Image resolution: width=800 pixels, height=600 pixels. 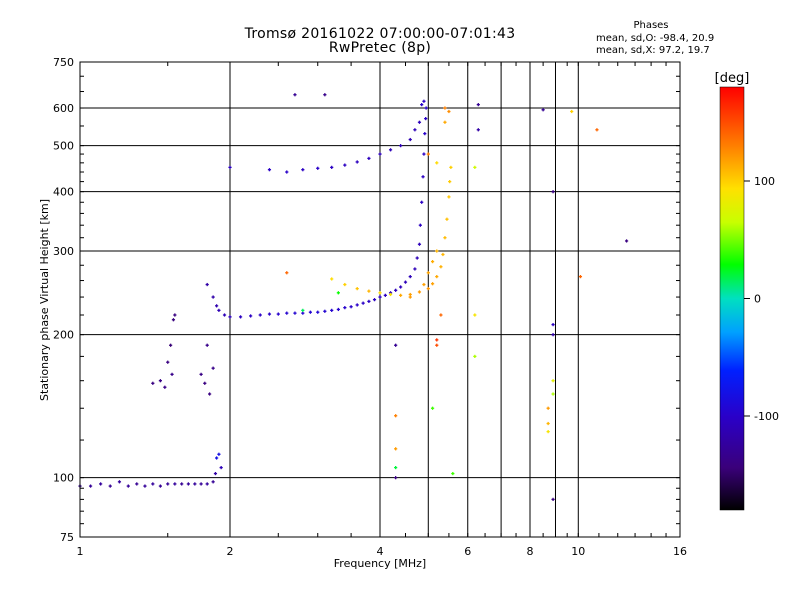 I want to click on x-tick-label: 1, so click(x=80, y=551).